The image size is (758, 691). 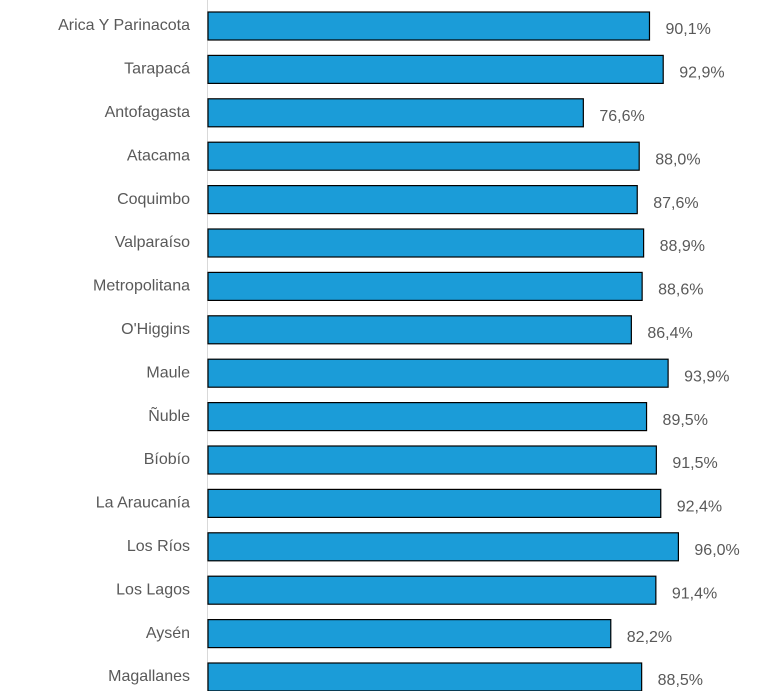 What do you see at coordinates (701, 73) in the screenshot?
I see `value-label: 92,9%` at bounding box center [701, 73].